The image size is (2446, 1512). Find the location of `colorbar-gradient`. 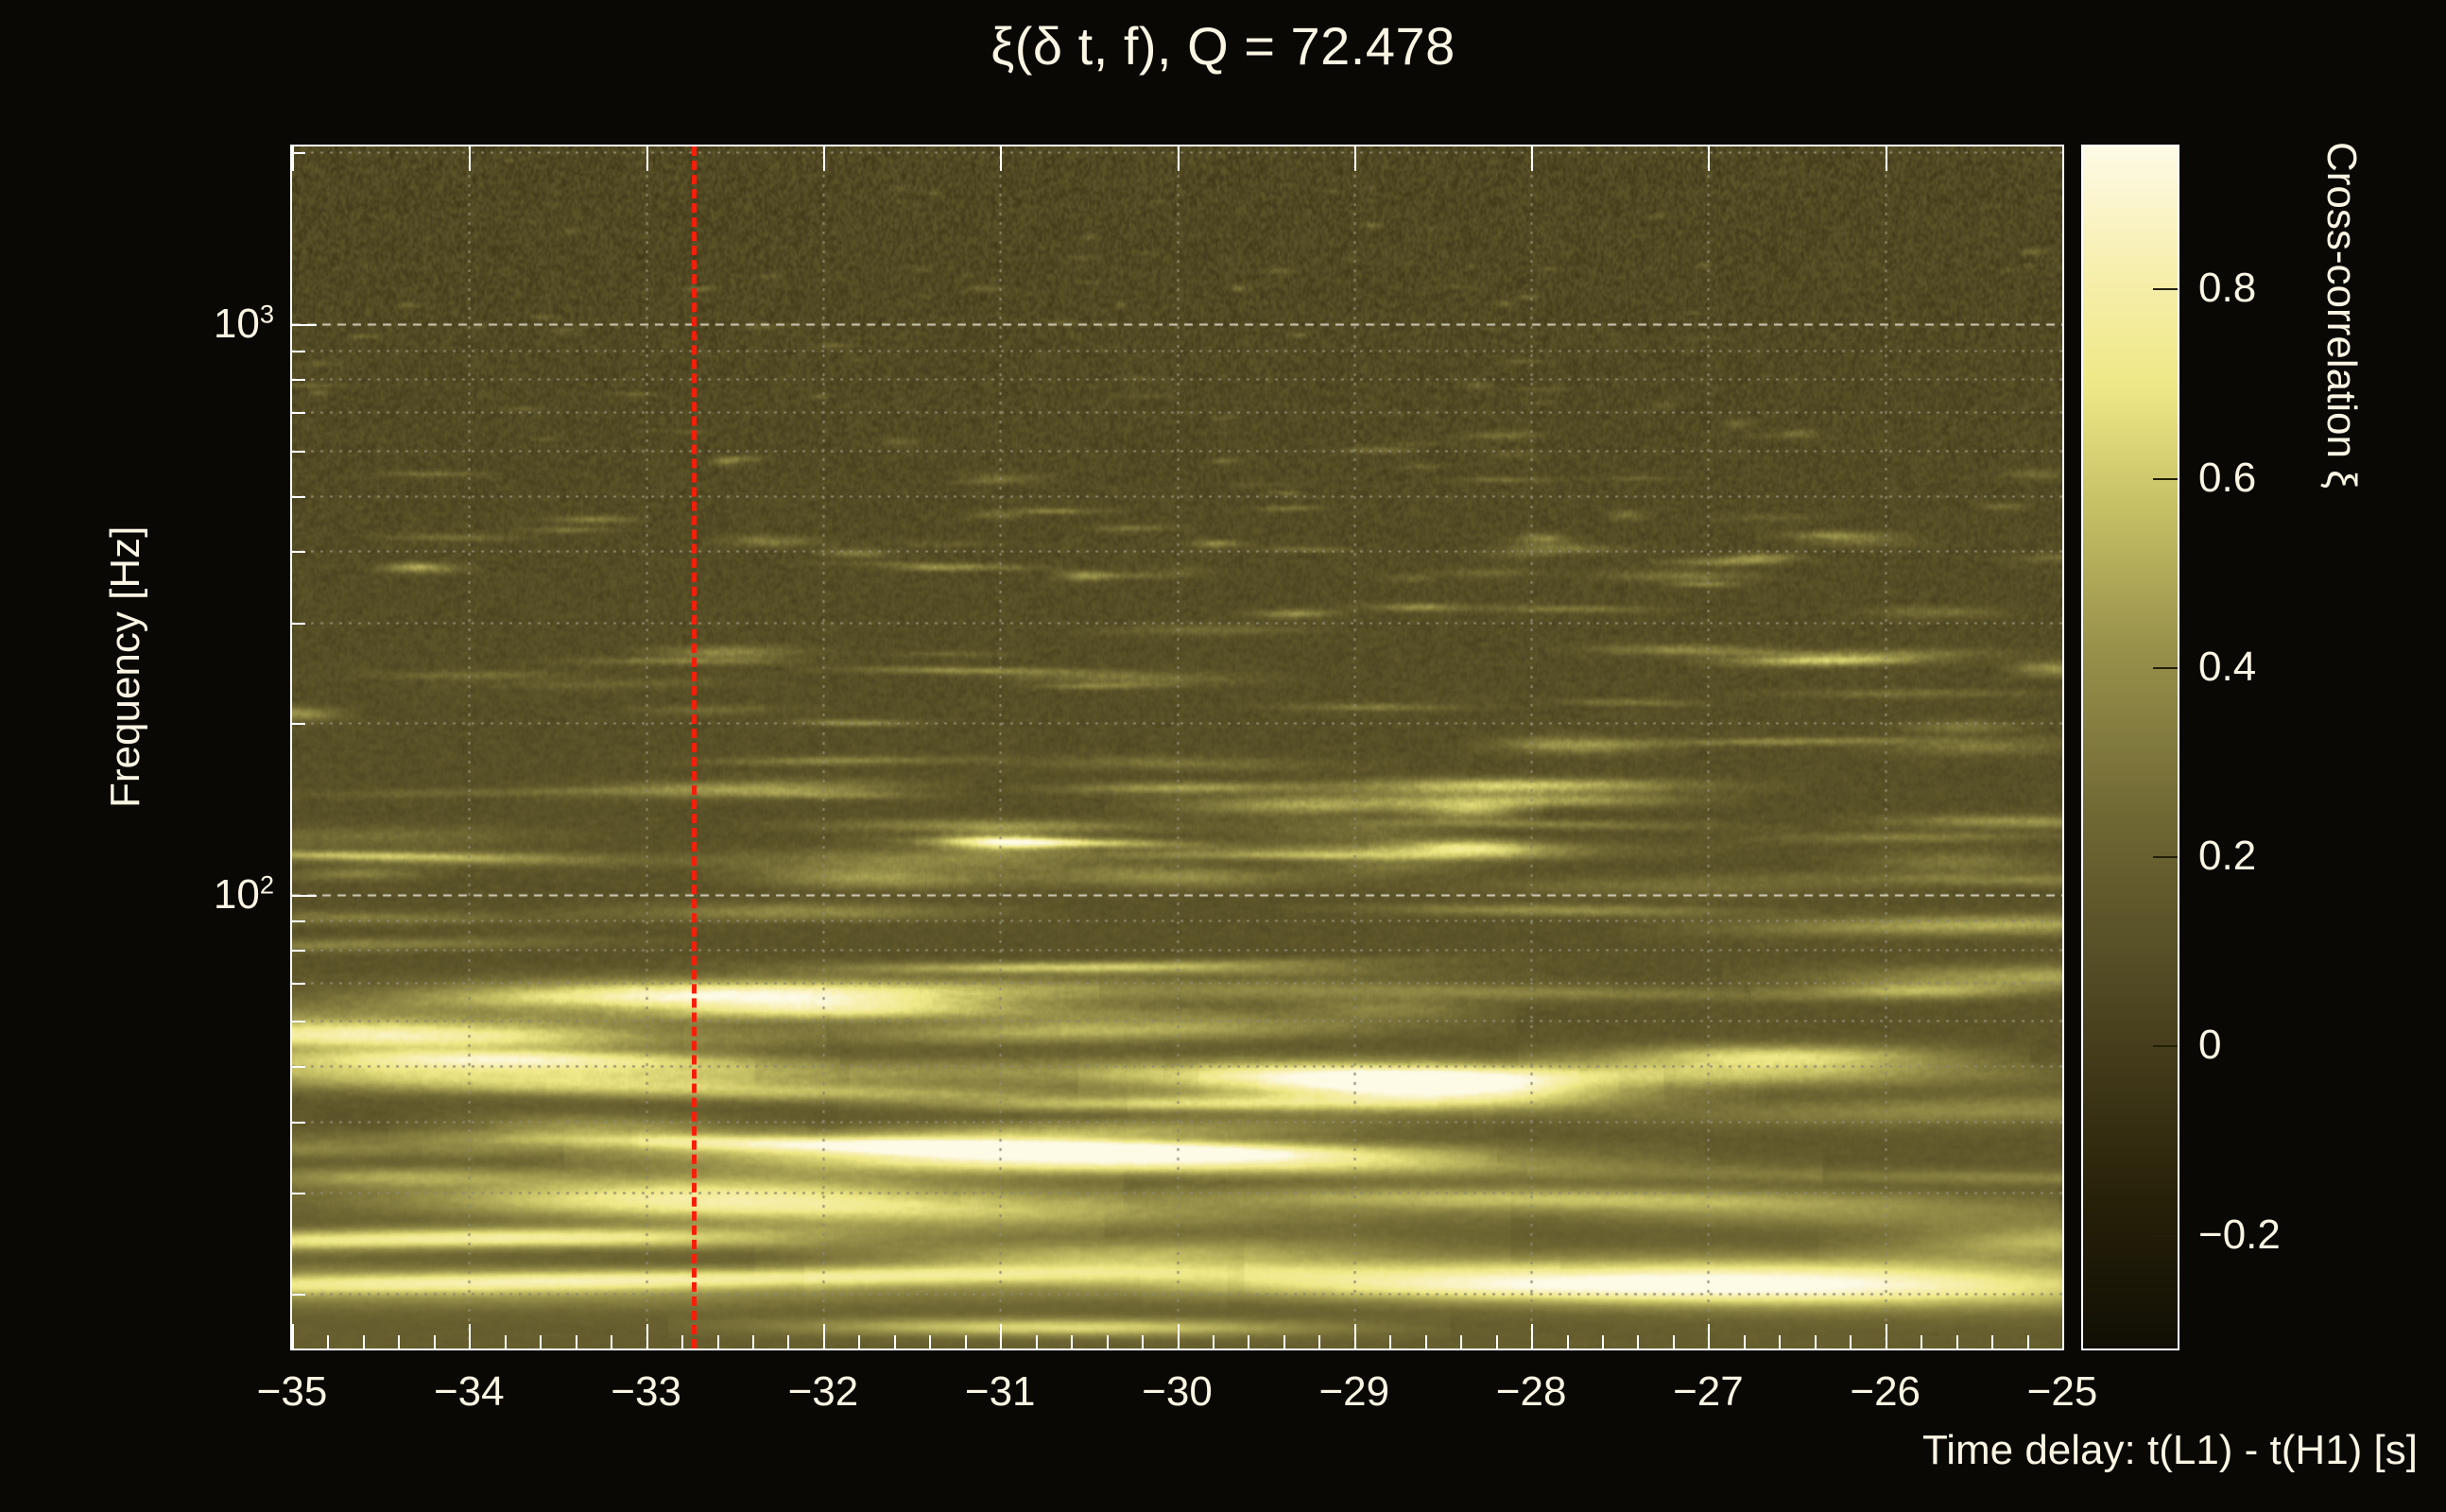

colorbar-gradient is located at coordinates (2130, 747).